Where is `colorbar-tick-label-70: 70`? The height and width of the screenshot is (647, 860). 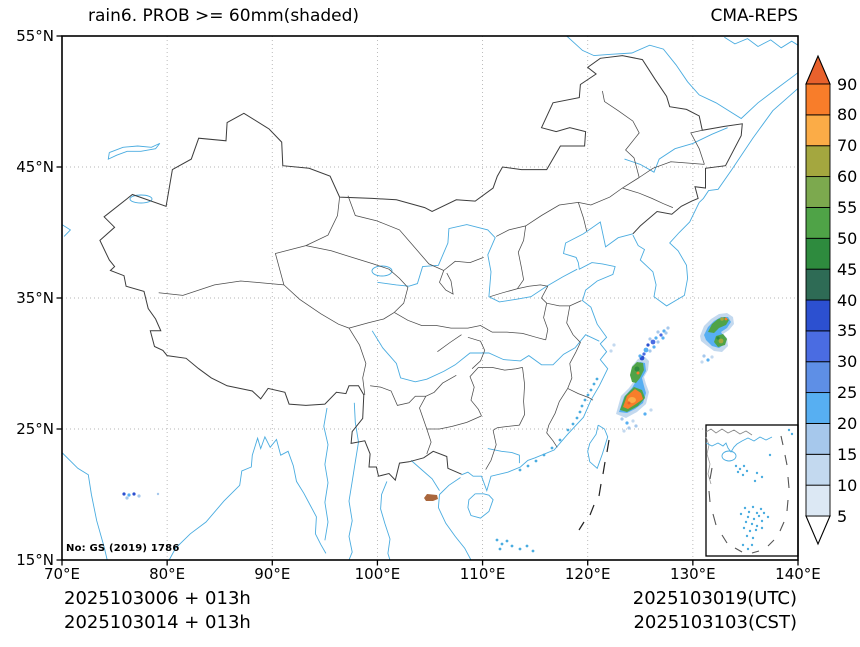
colorbar-tick-label-70: 70 is located at coordinates (847, 146).